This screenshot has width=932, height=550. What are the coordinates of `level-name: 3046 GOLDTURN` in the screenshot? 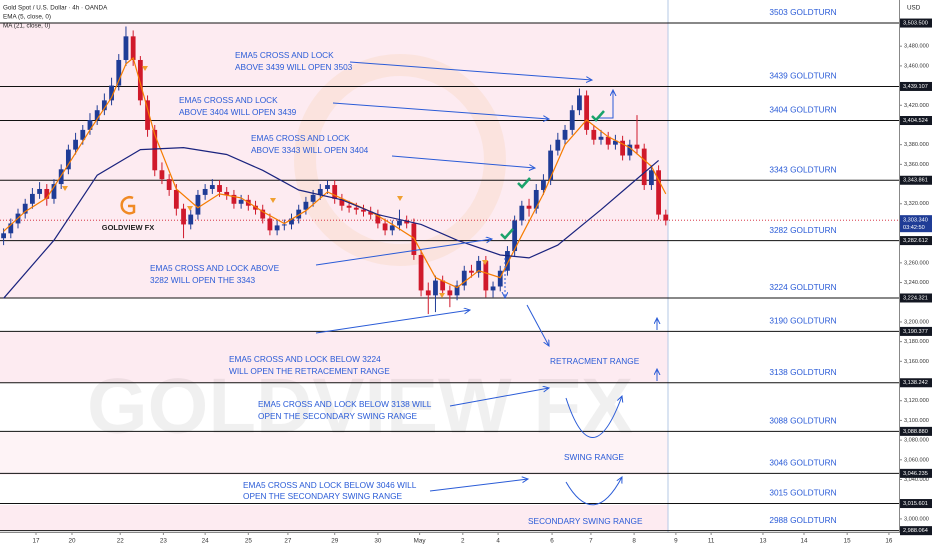 It's located at (802, 463).